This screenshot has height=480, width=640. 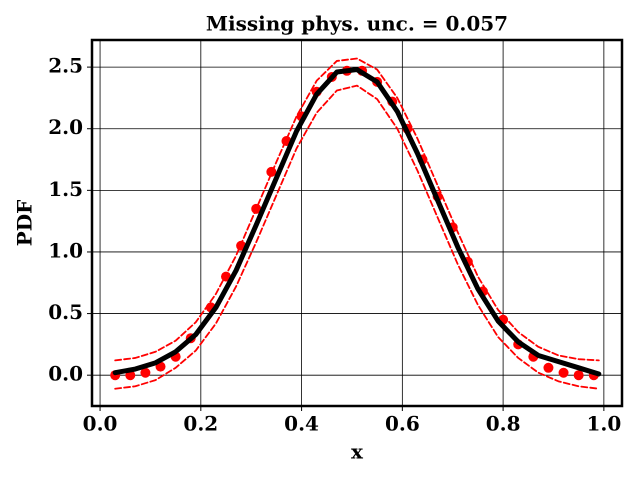 I want to click on y-tick-label: 1.5, so click(x=65, y=189).